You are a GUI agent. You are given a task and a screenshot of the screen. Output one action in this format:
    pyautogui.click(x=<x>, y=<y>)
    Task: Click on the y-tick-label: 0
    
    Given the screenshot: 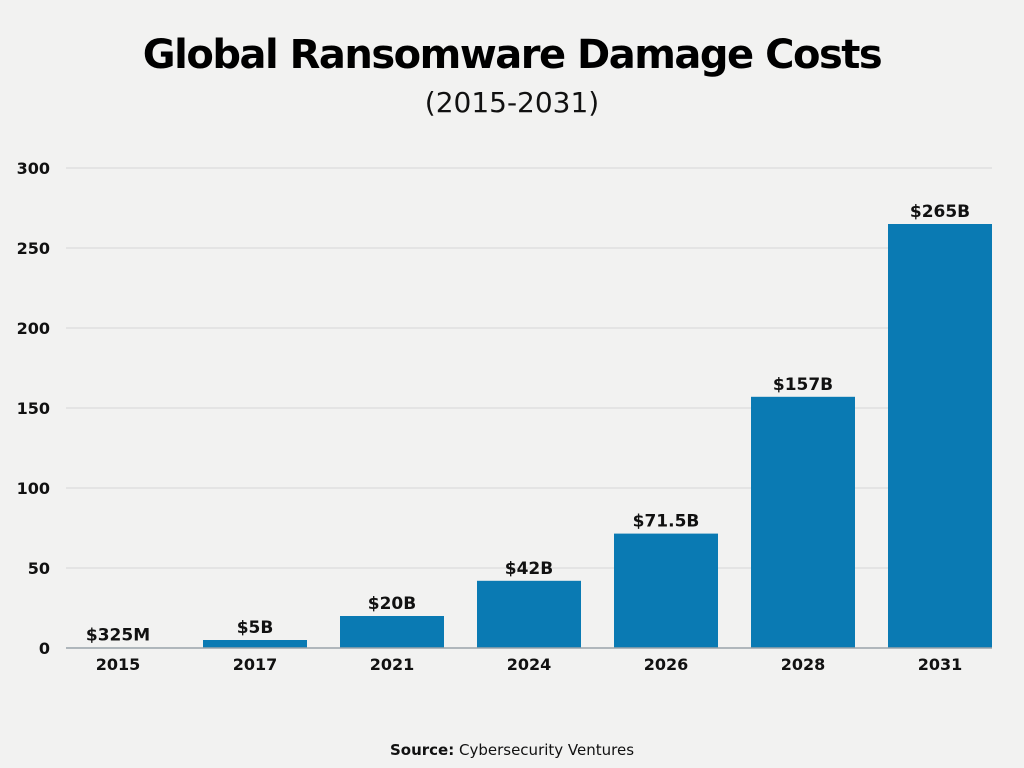 What is the action you would take?
    pyautogui.click(x=44, y=648)
    